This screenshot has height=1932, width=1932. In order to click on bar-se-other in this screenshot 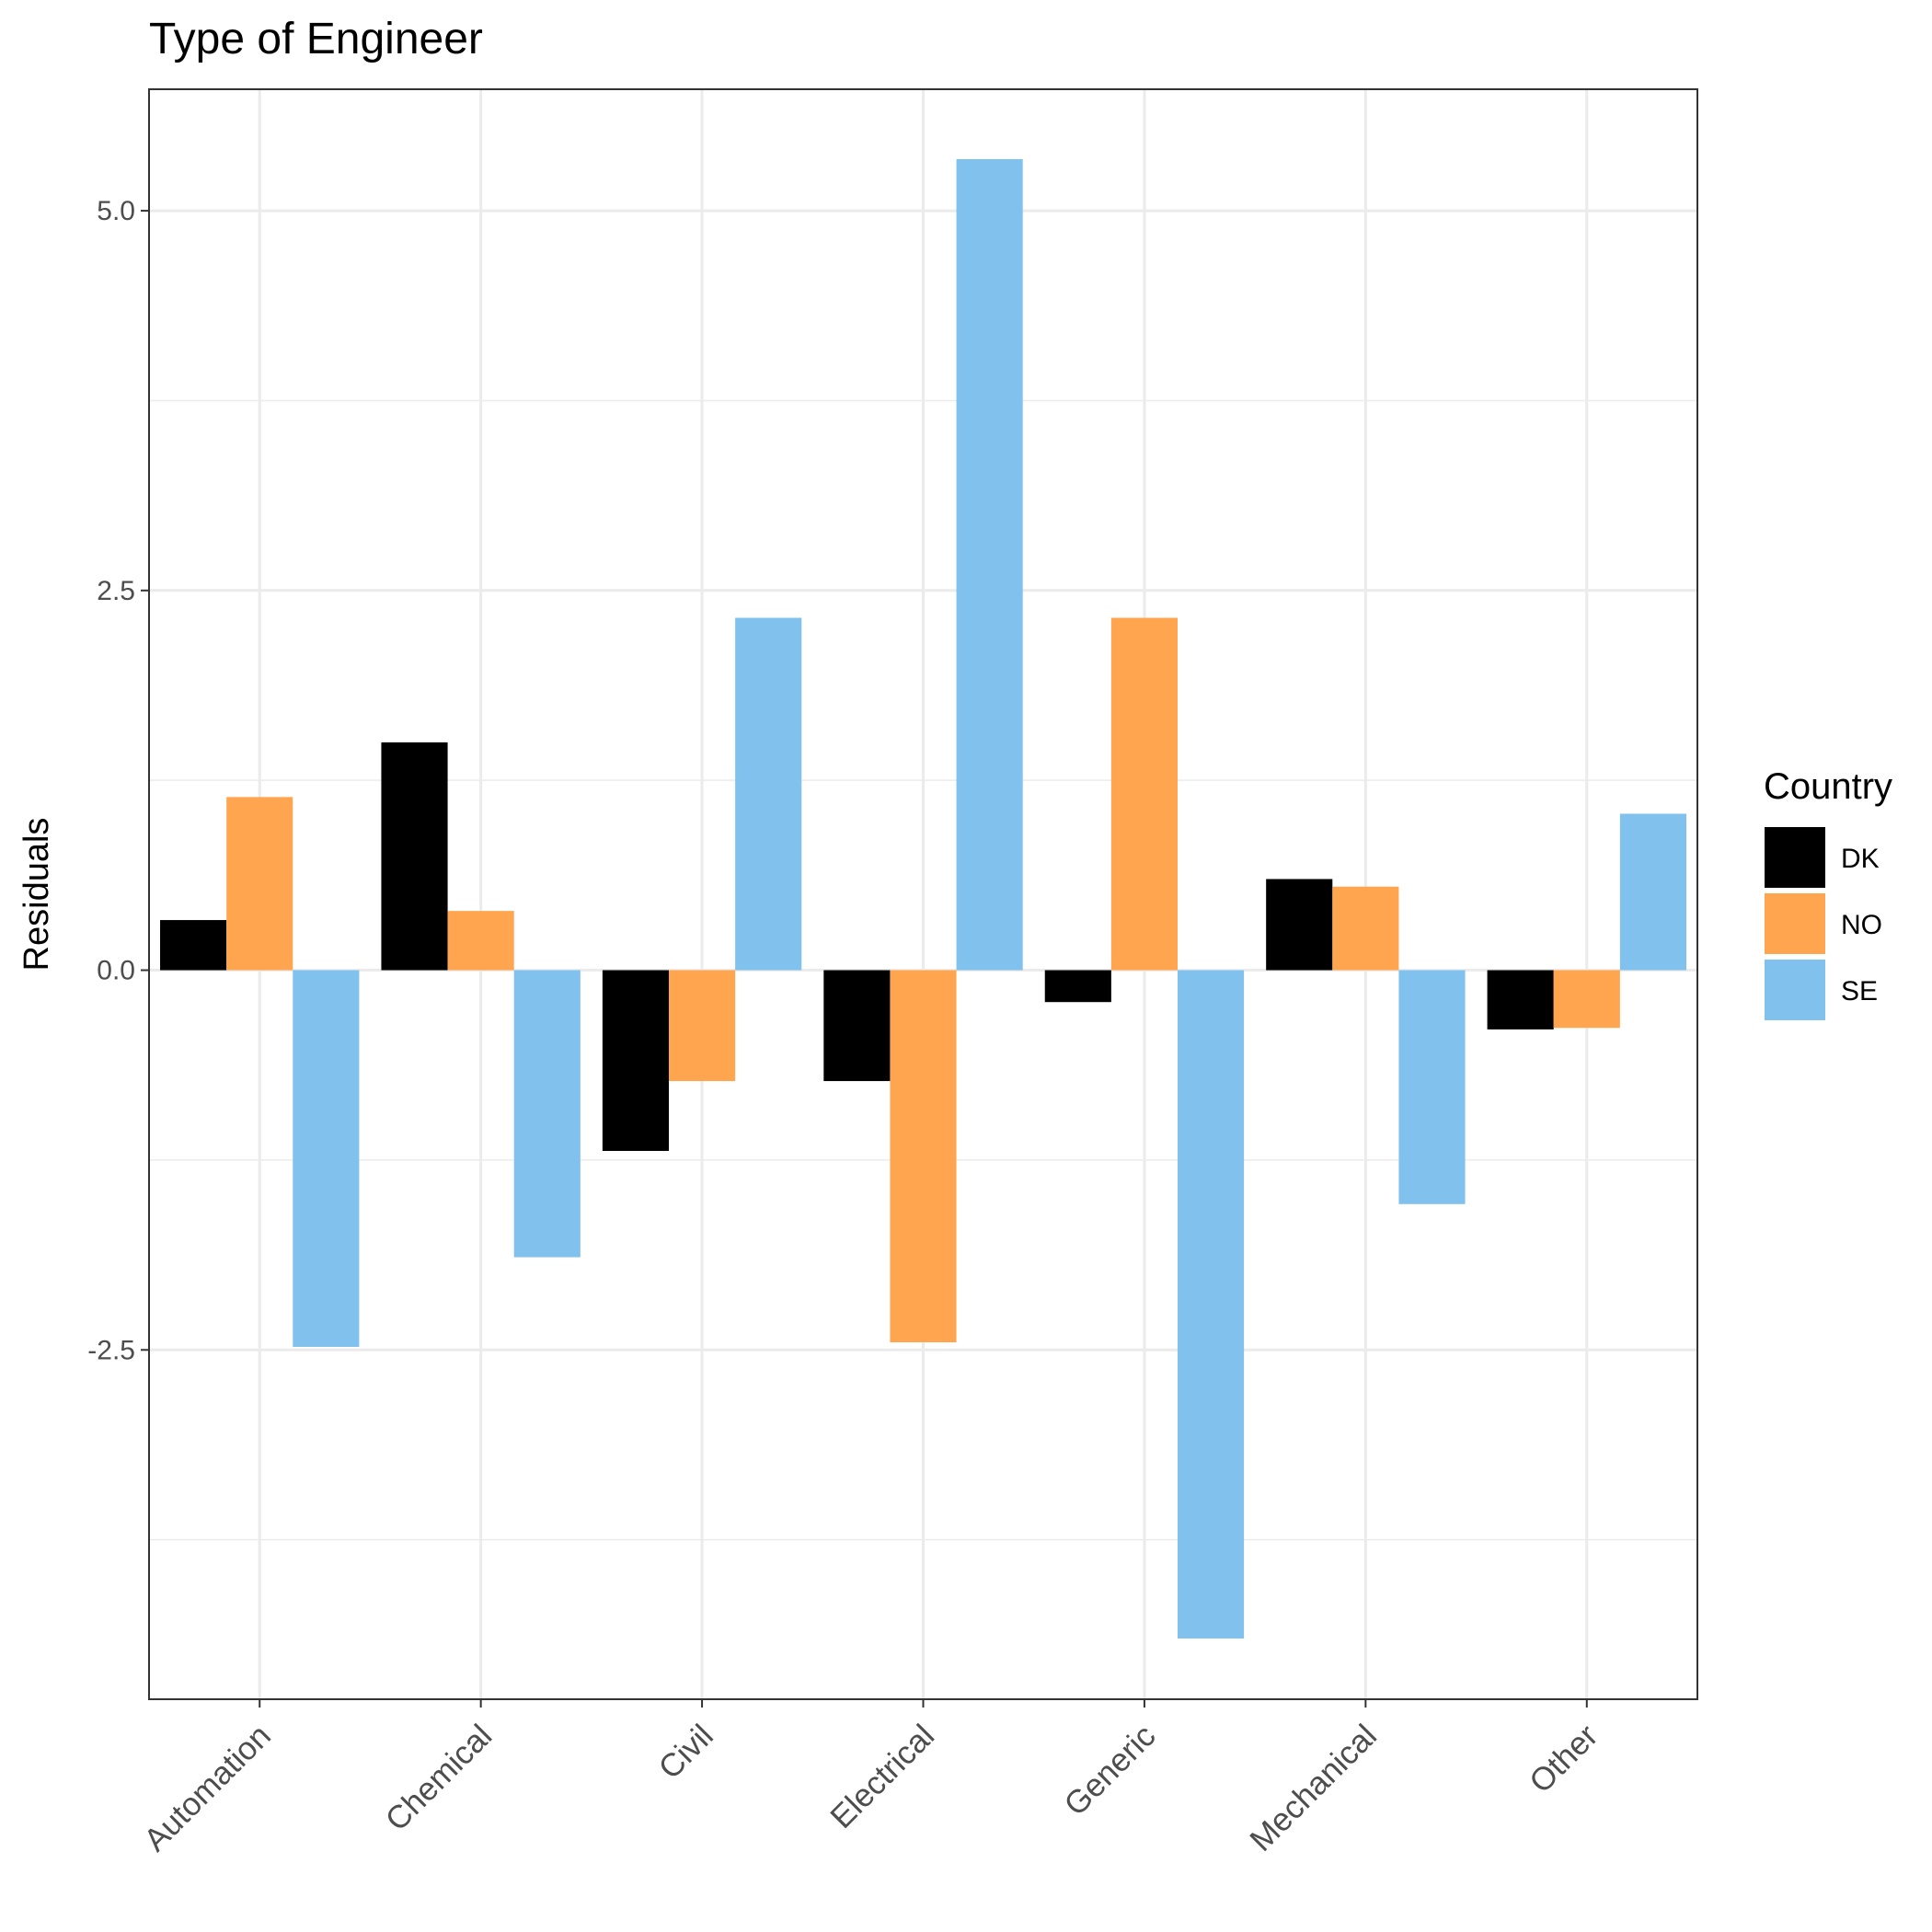, I will do `click(1652, 892)`.